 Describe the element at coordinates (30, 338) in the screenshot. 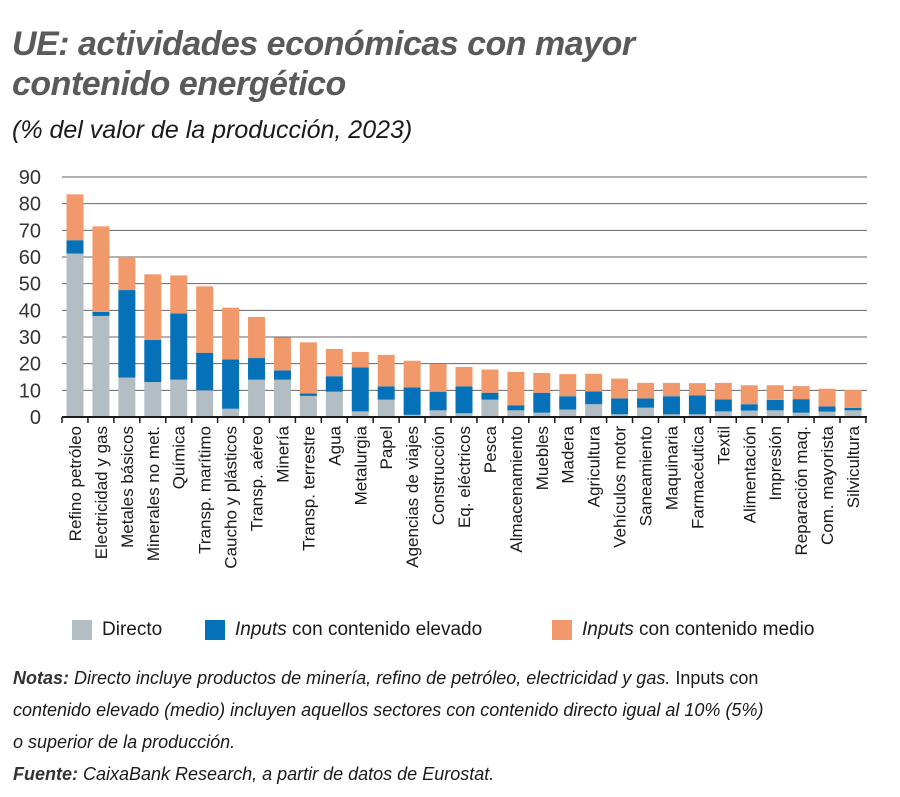

I see `y-tick-label: 30` at that location.